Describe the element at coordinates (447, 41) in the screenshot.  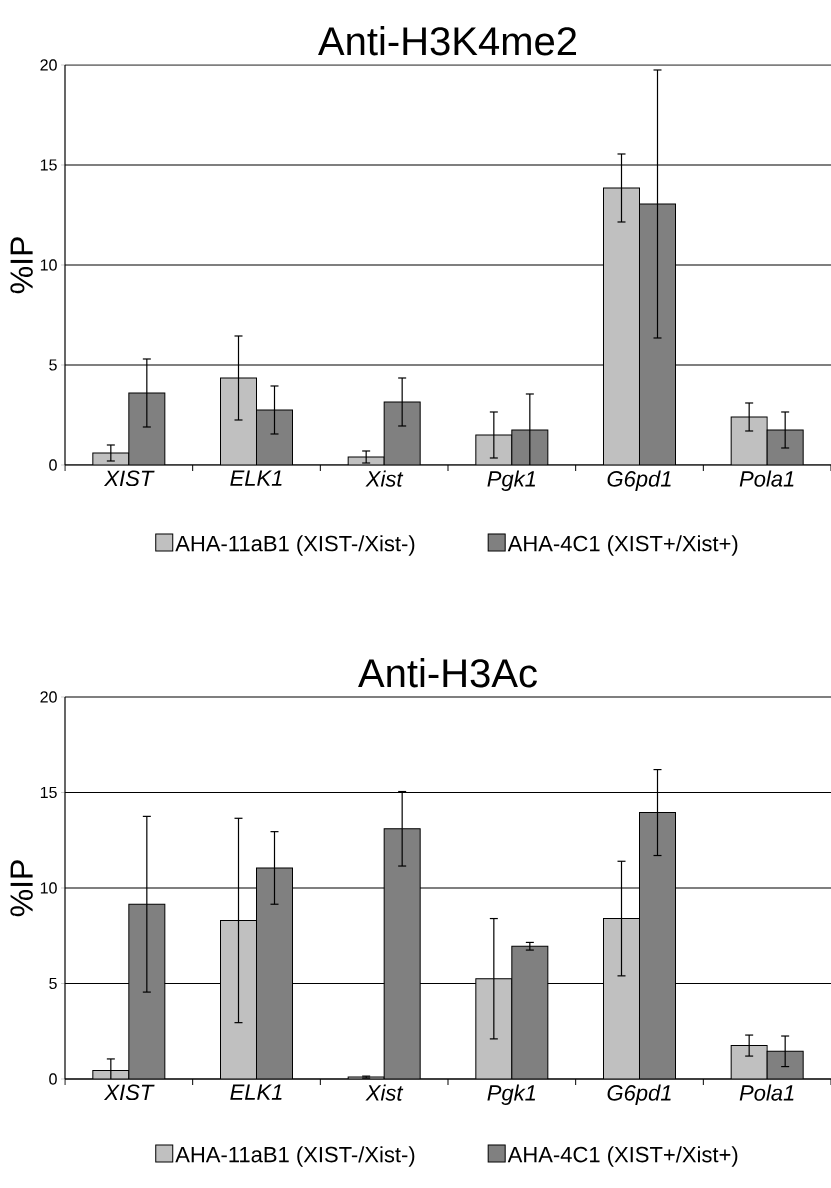
I see `chart-title: Anti-H3K4me2` at that location.